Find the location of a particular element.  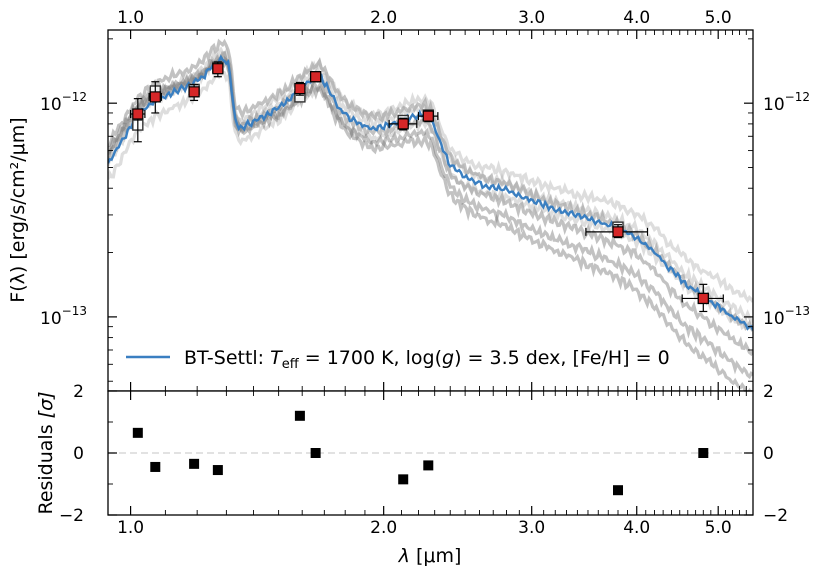

left-y-tick-label-1: 10−12 is located at coordinates (63, 102).